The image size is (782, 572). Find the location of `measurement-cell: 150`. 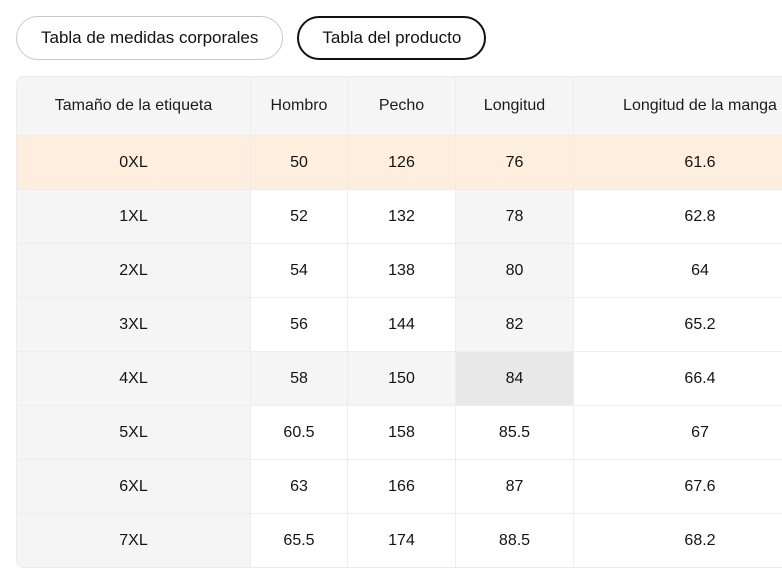

measurement-cell: 150 is located at coordinates (402, 379).